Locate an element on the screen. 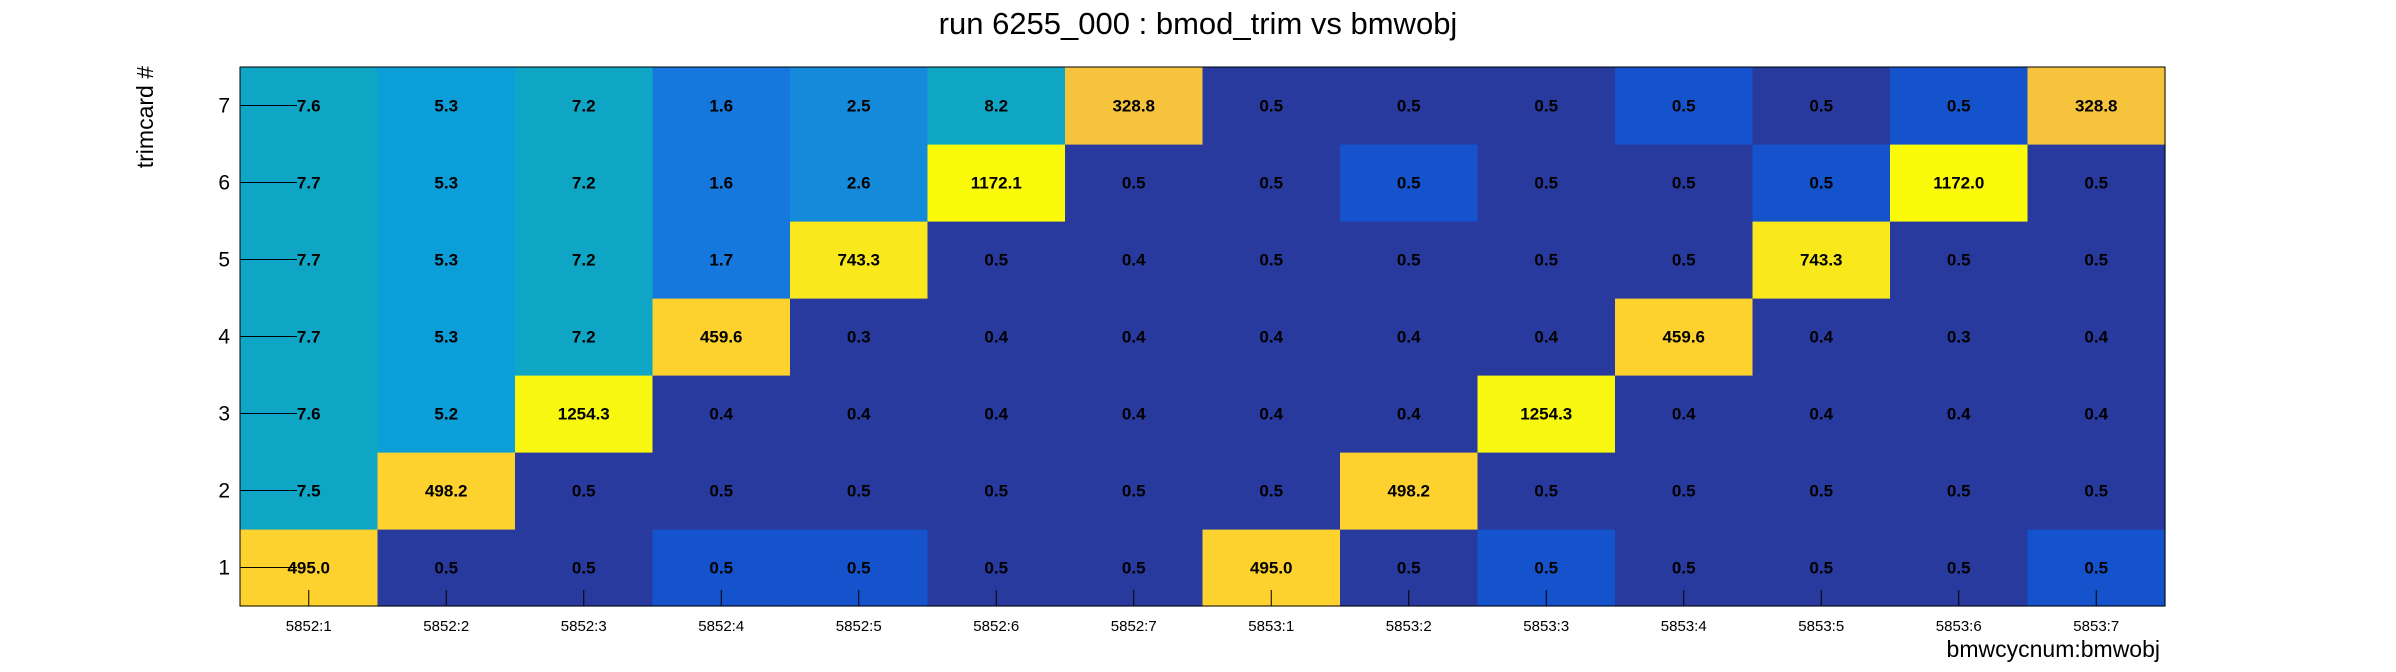 The width and height of the screenshot is (2396, 672). x-tick-label: 5852:5 is located at coordinates (859, 626).